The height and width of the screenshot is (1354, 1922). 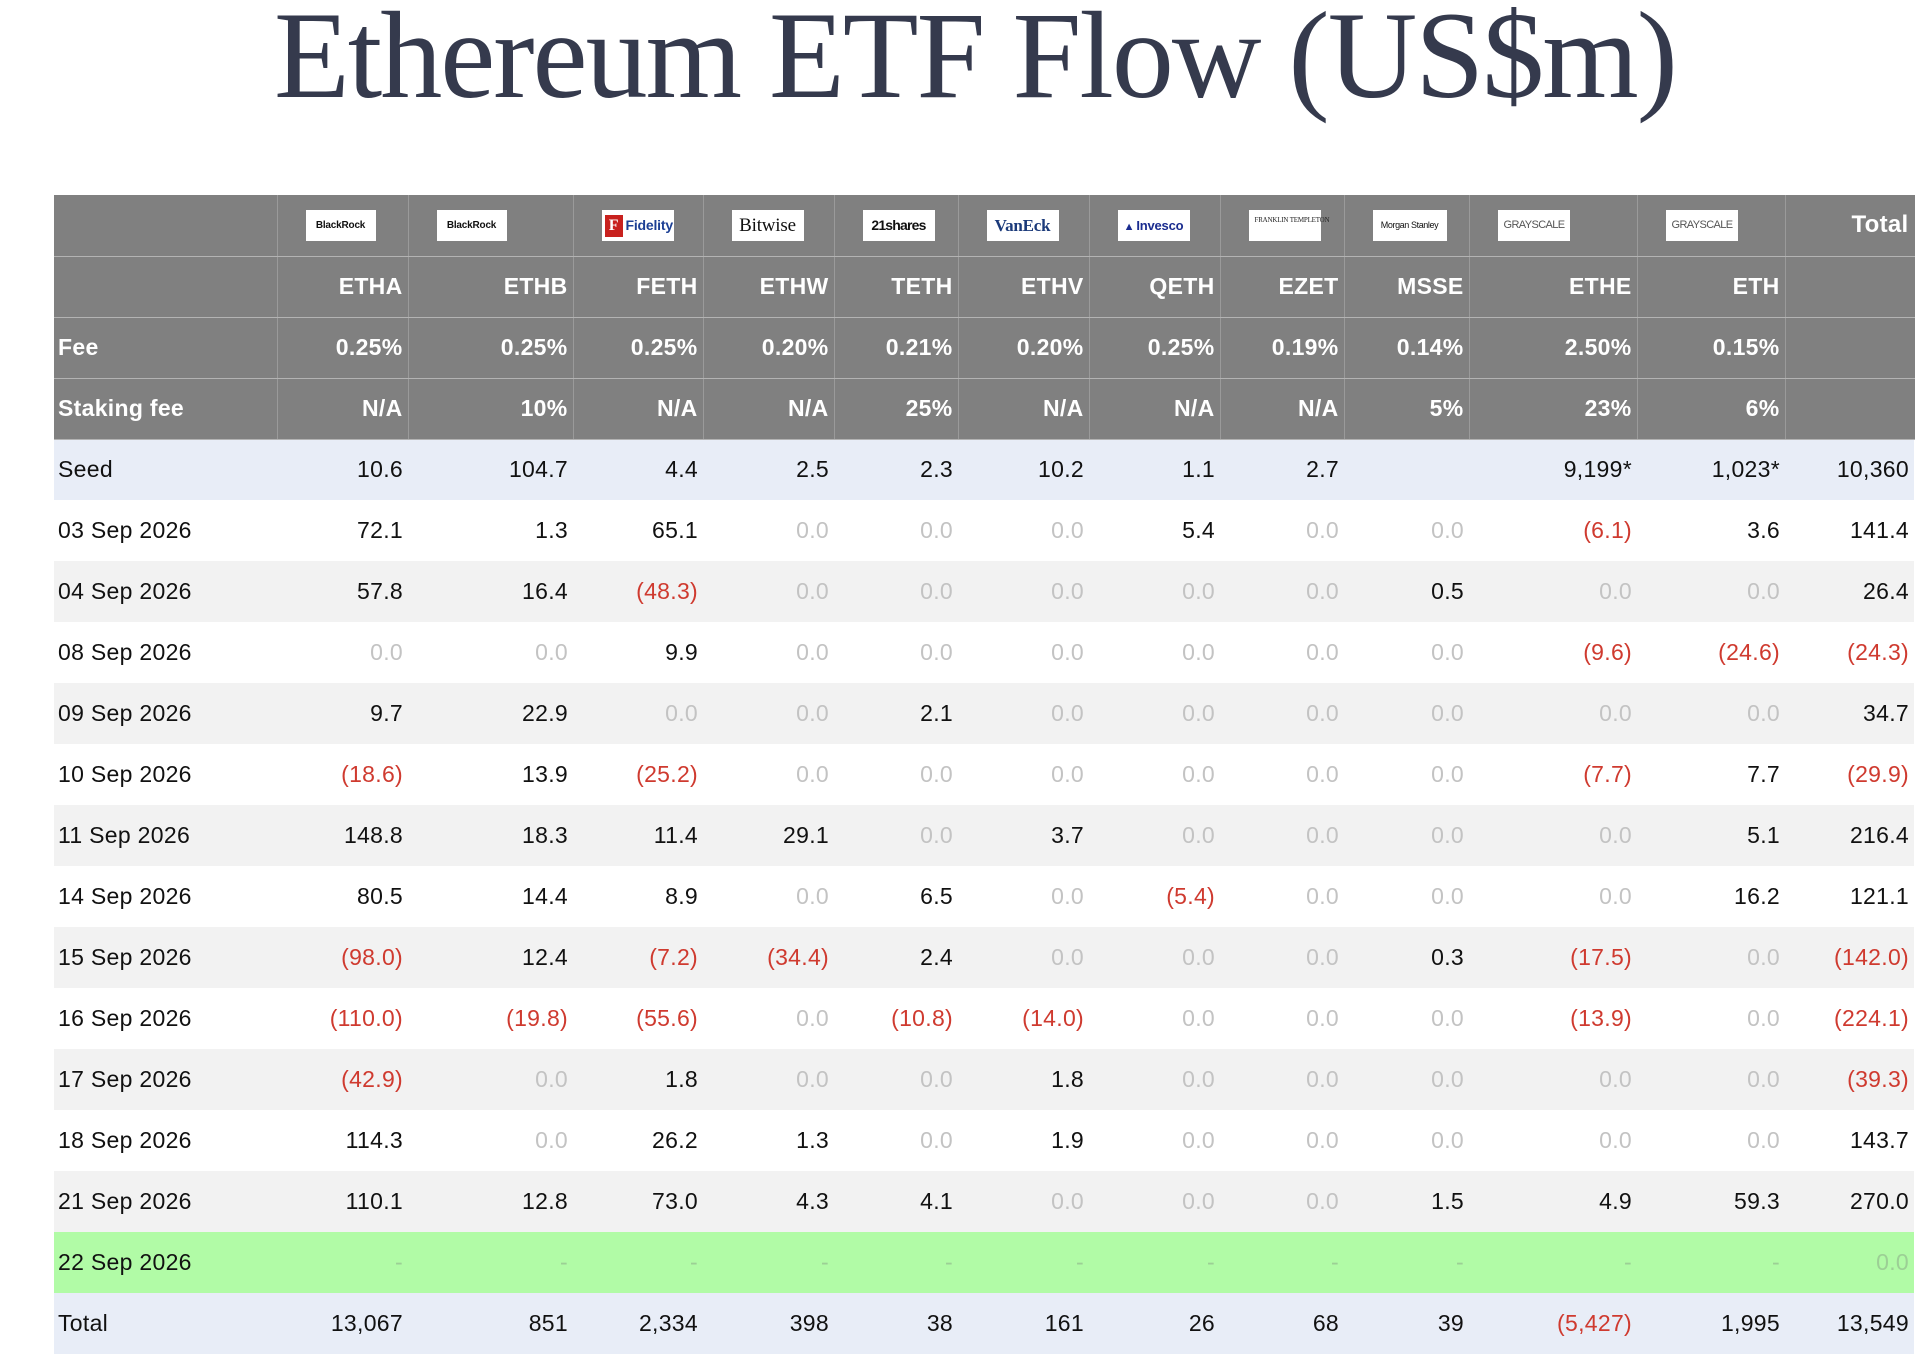 What do you see at coordinates (896, 1201) in the screenshot?
I see `flow-value-cell: 4.1` at bounding box center [896, 1201].